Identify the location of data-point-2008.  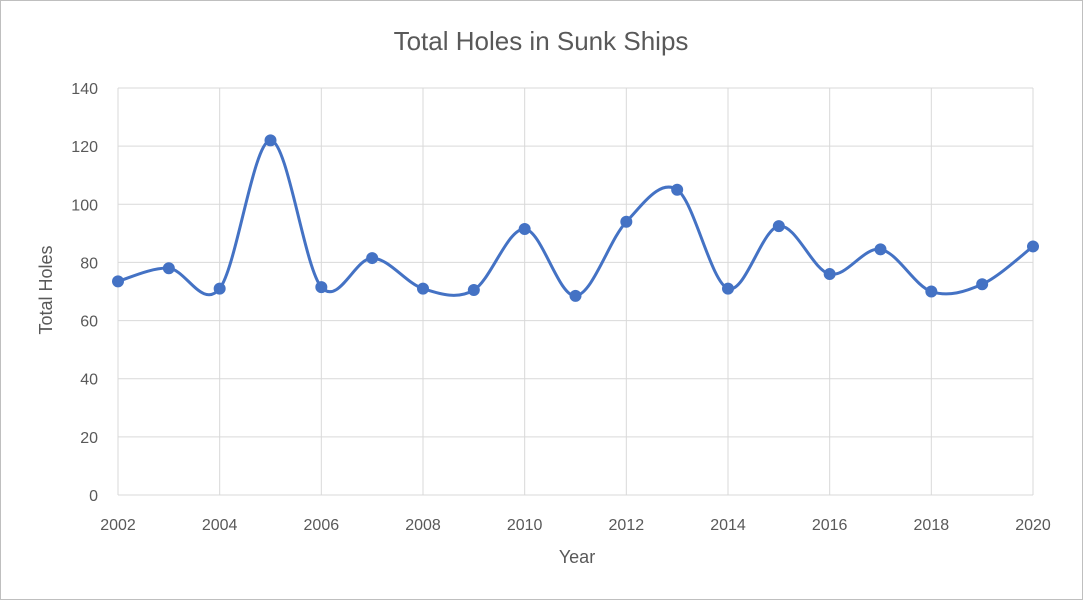
(423, 288).